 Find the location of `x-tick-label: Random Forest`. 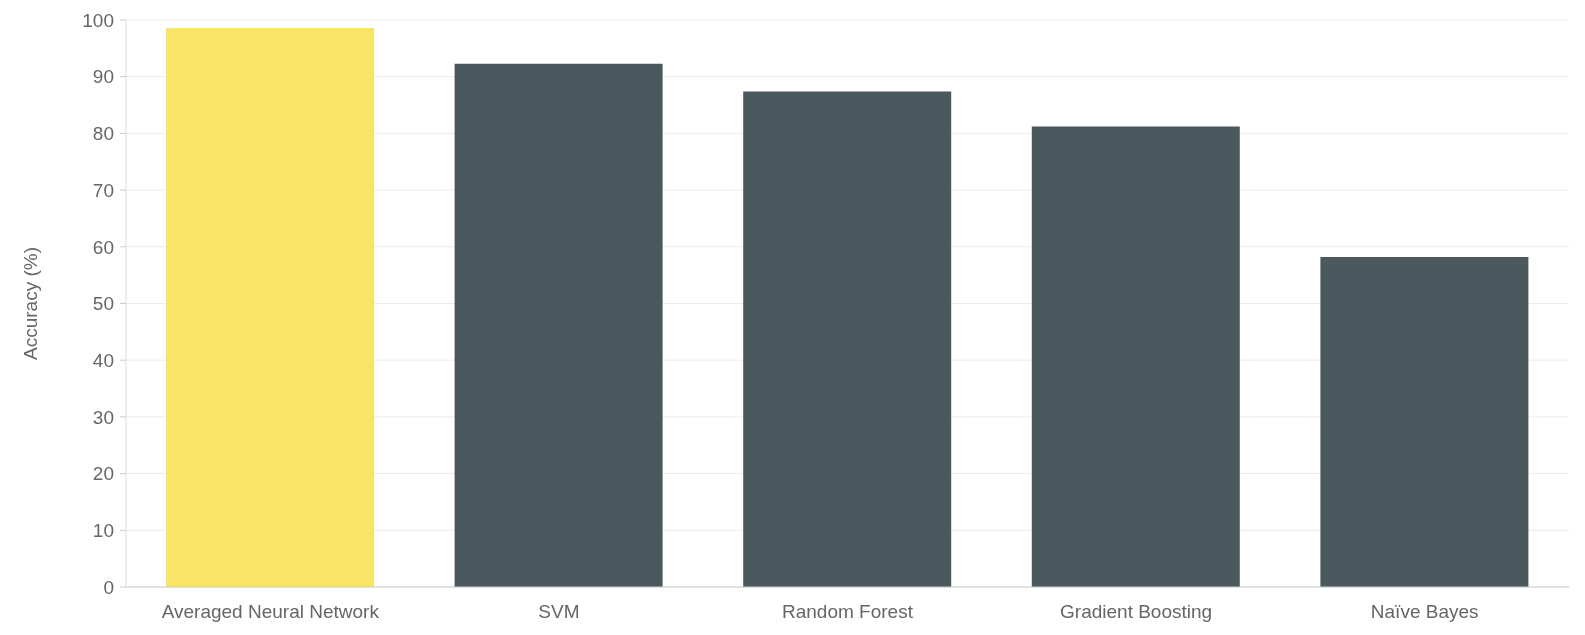

x-tick-label: Random Forest is located at coordinates (848, 612).